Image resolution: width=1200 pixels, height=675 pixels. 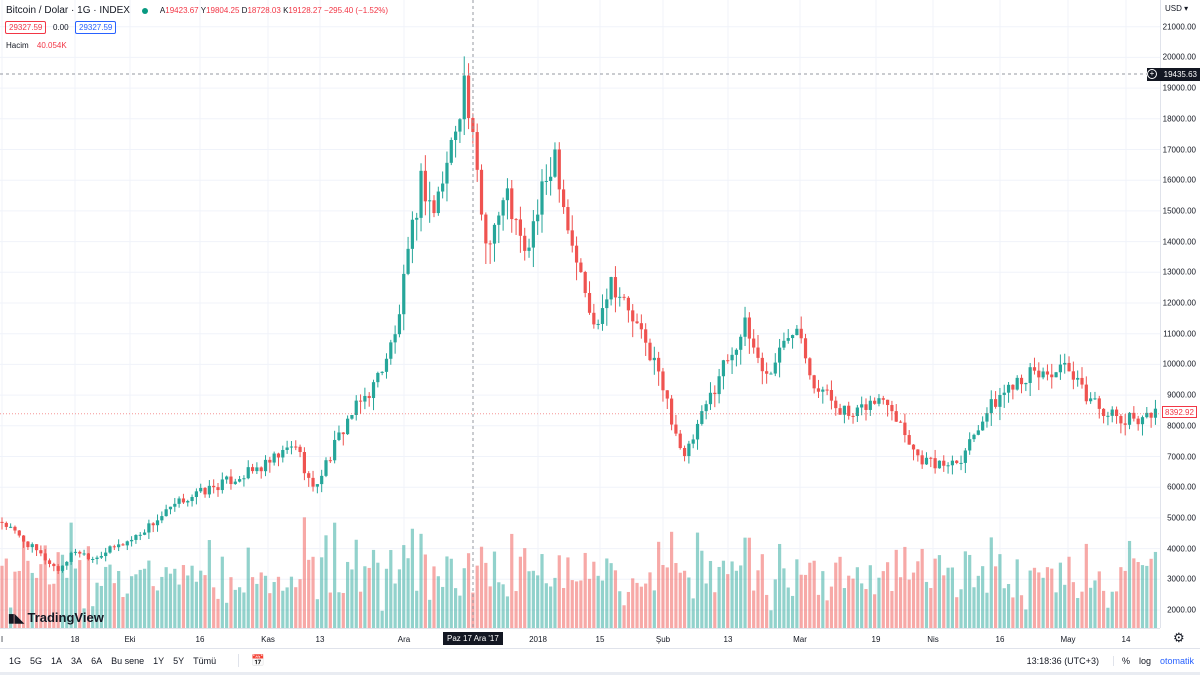 I want to click on axis-settings-icon: ⚙, so click(x=1179, y=637).